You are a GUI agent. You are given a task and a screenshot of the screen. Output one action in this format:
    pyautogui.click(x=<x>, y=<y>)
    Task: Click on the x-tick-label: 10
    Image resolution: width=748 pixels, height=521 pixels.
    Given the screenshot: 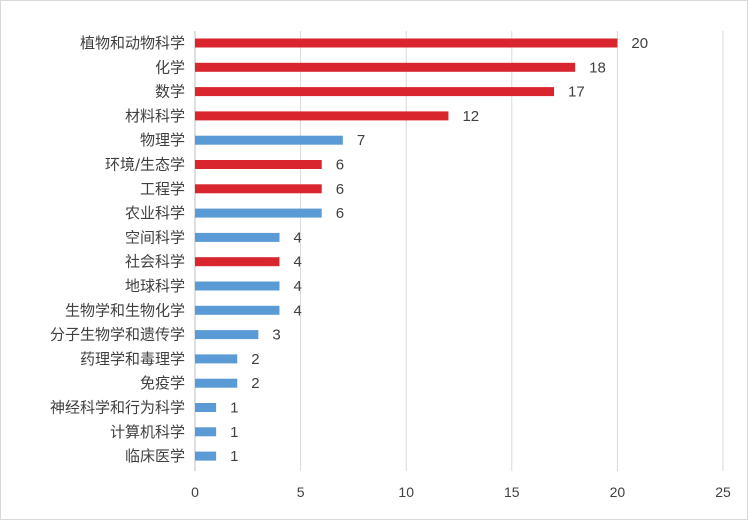 What is the action you would take?
    pyautogui.click(x=406, y=492)
    